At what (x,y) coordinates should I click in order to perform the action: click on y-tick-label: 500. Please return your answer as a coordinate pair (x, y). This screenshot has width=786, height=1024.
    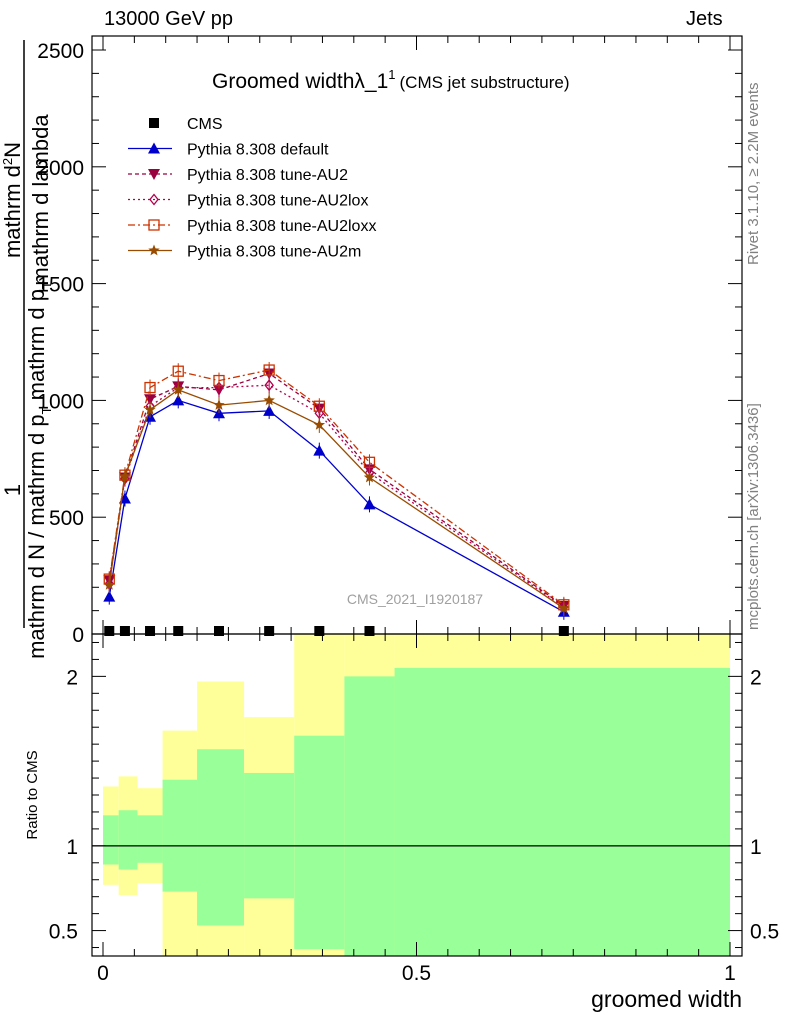
    Looking at the image, I should click on (66, 518).